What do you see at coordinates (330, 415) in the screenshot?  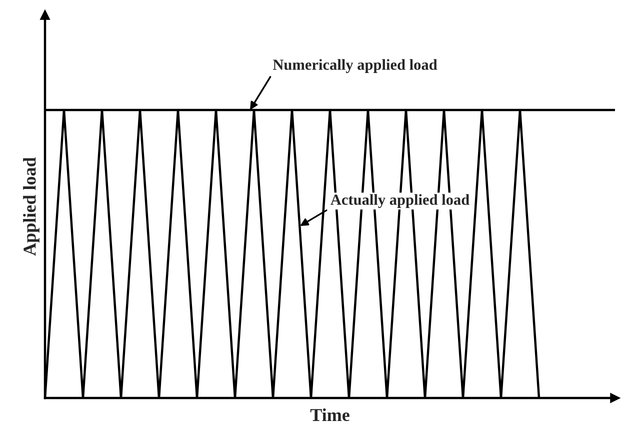 I see `x-axis-title: Time` at bounding box center [330, 415].